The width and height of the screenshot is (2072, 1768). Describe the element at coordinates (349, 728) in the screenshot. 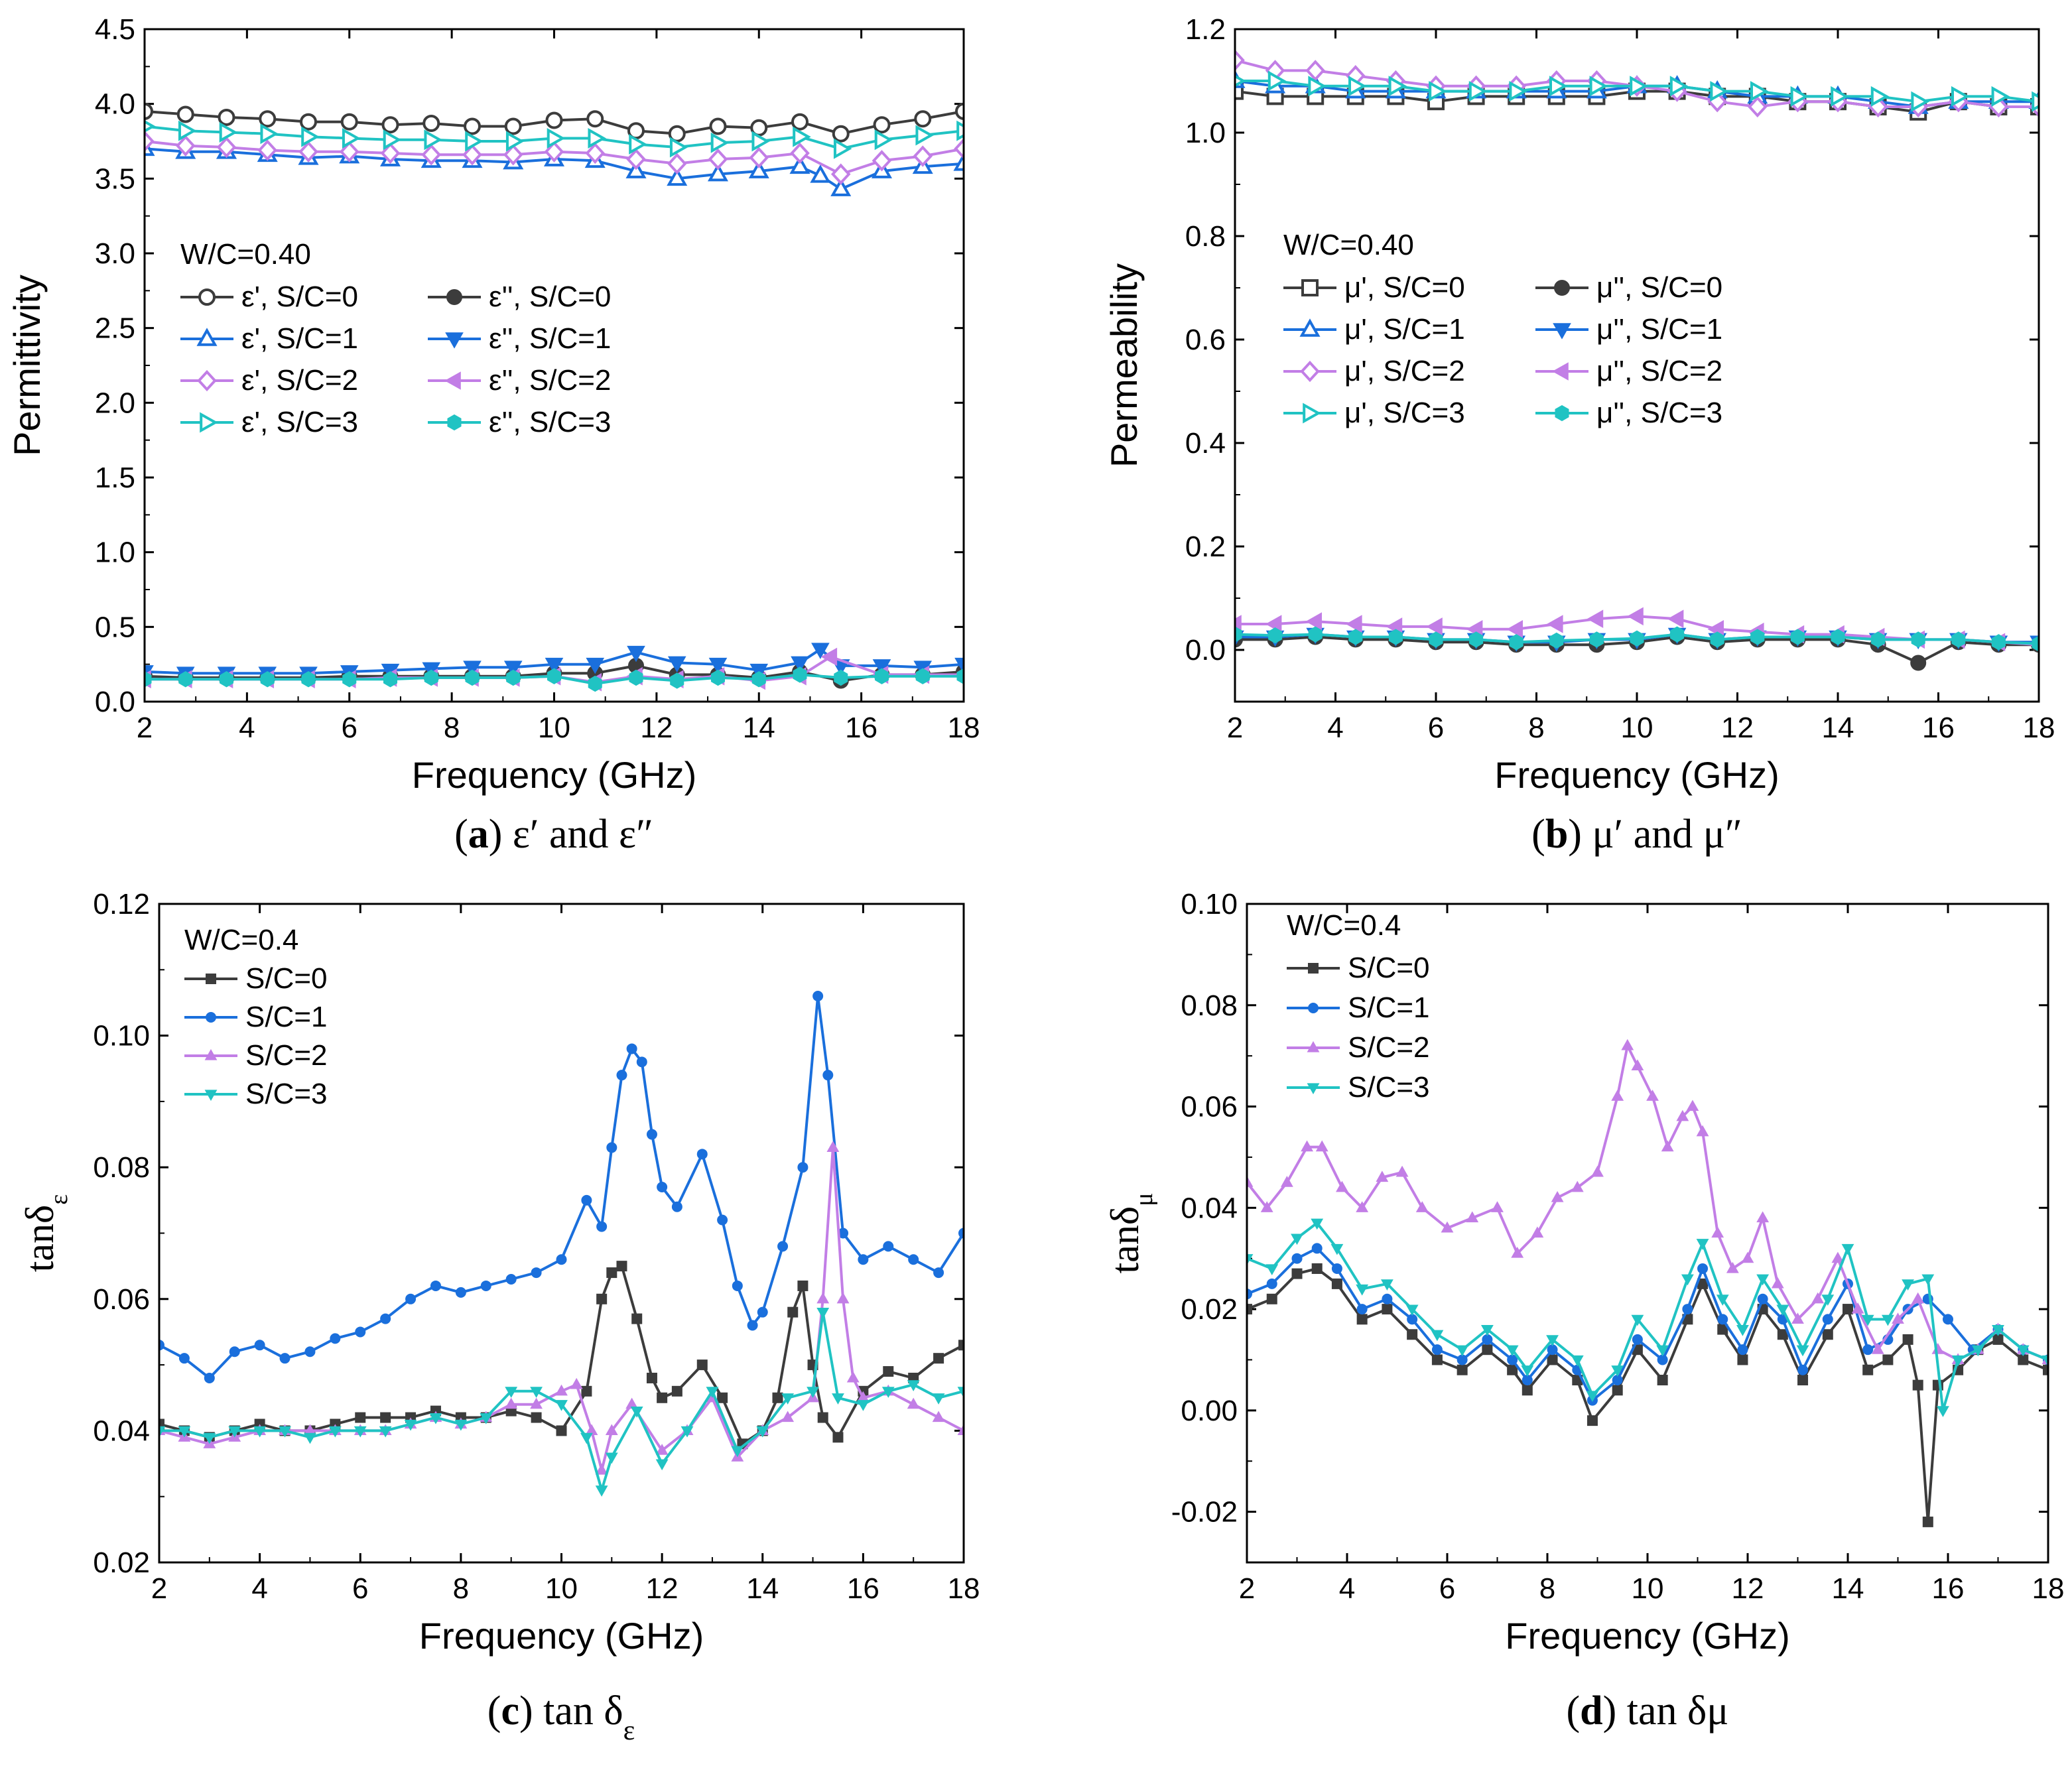

I see `x-tick-label-a-2: 6` at that location.